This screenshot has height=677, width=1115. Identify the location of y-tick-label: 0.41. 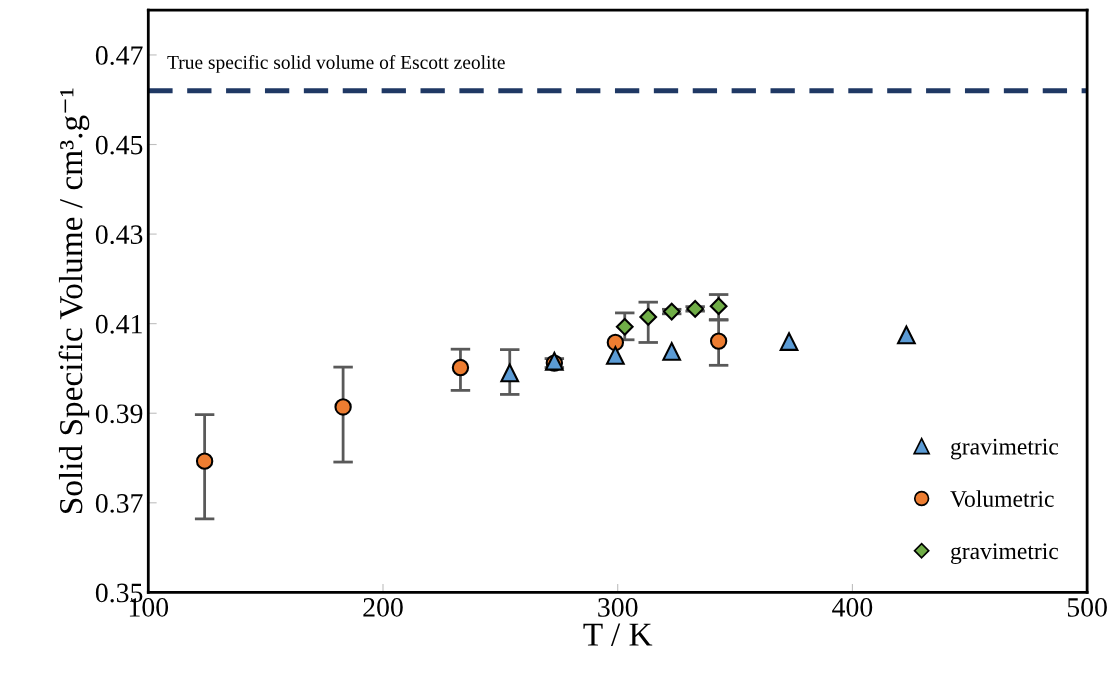
(118, 324).